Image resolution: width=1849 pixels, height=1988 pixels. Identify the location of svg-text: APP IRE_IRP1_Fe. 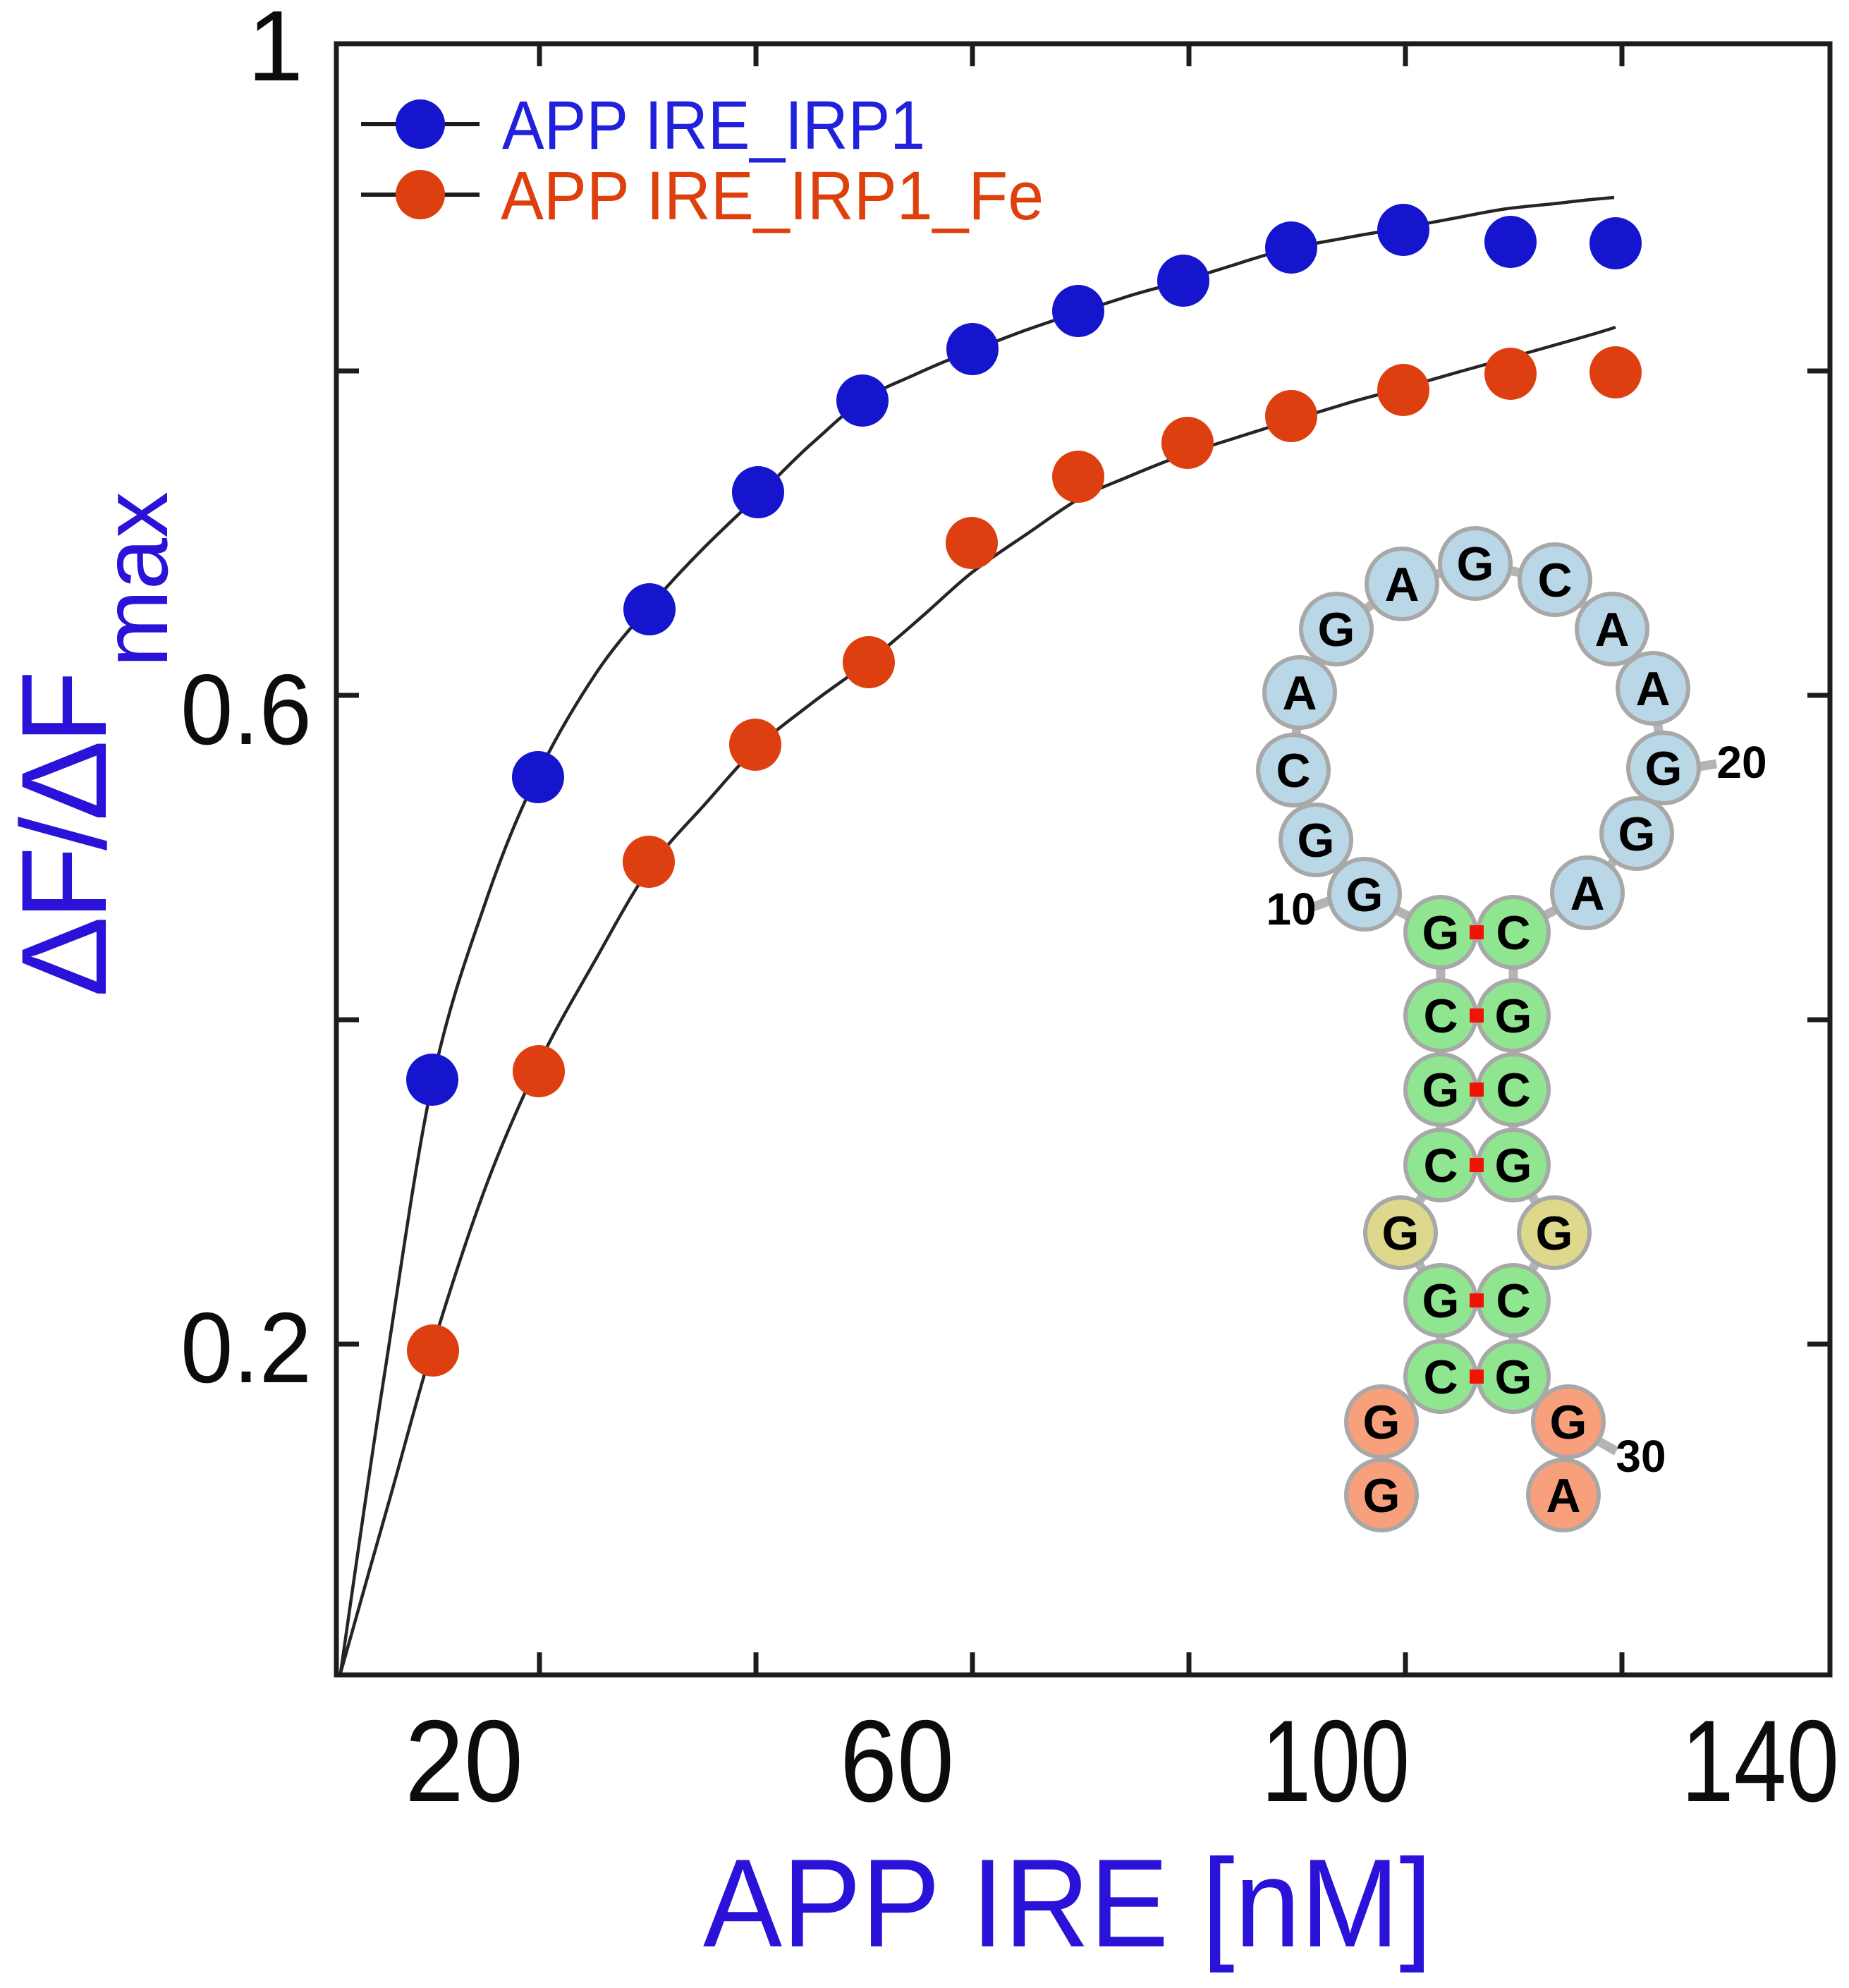
(772, 195).